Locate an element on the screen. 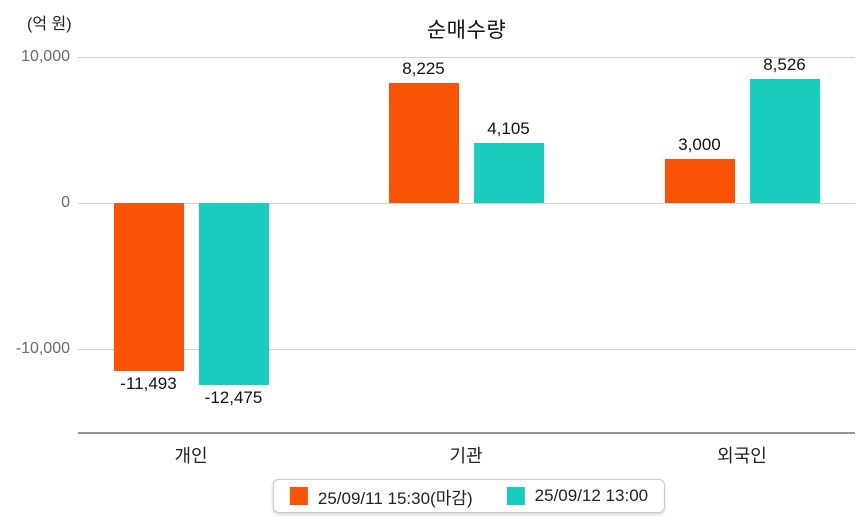 The height and width of the screenshot is (520, 863). bar-value-label: 8,225 is located at coordinates (423, 68).